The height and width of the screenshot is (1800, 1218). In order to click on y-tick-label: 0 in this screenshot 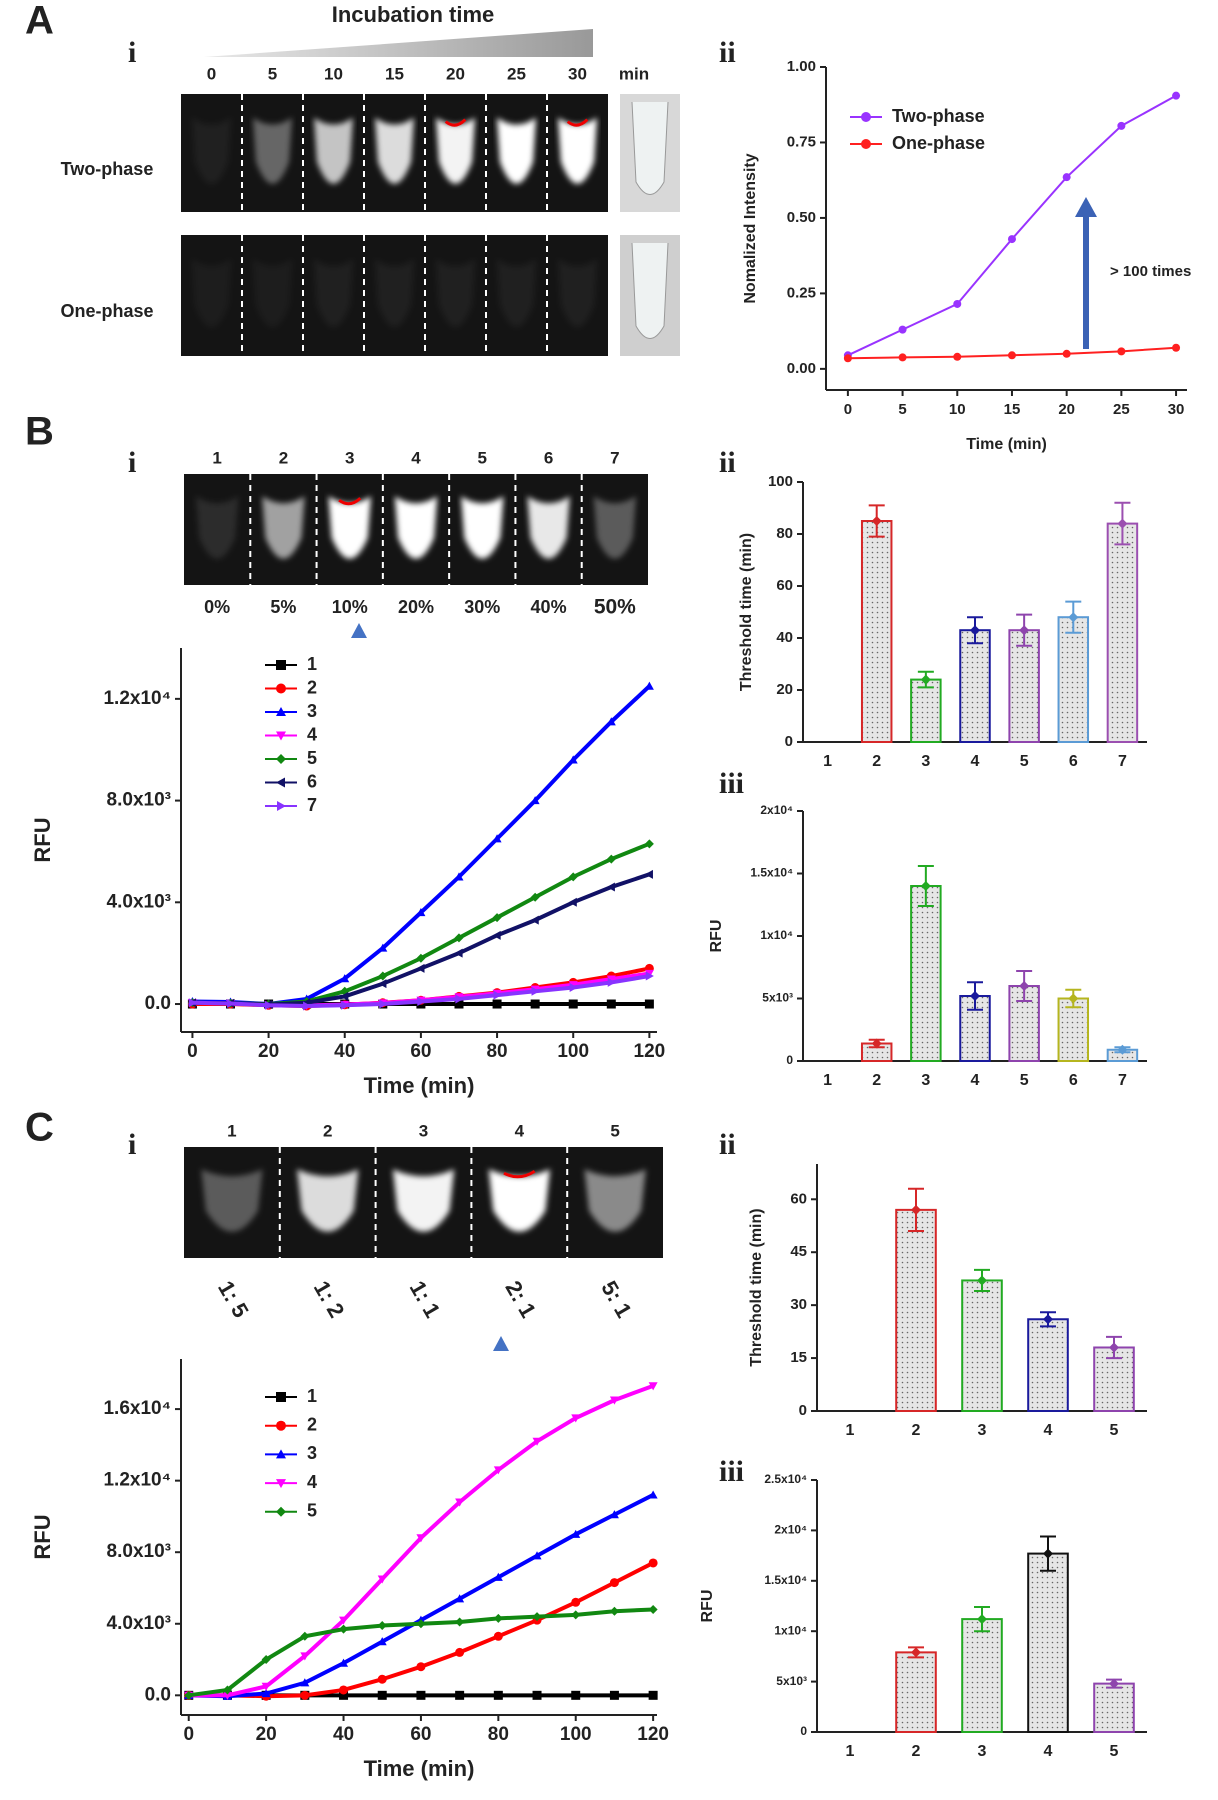, I will do `click(803, 1731)`.